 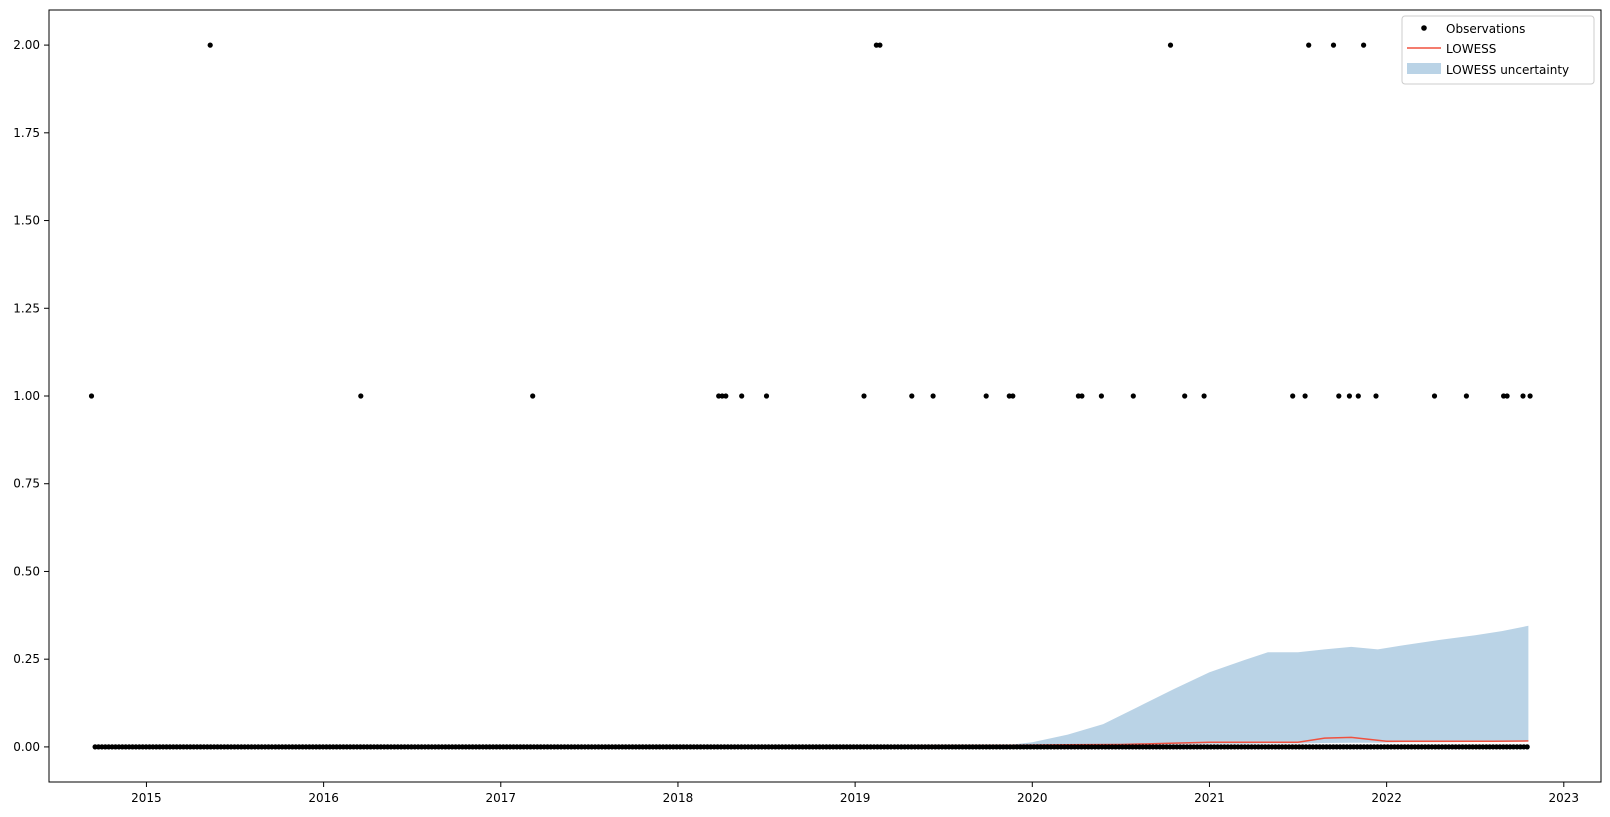 I want to click on x-tick-label: 2015, so click(x=146, y=798).